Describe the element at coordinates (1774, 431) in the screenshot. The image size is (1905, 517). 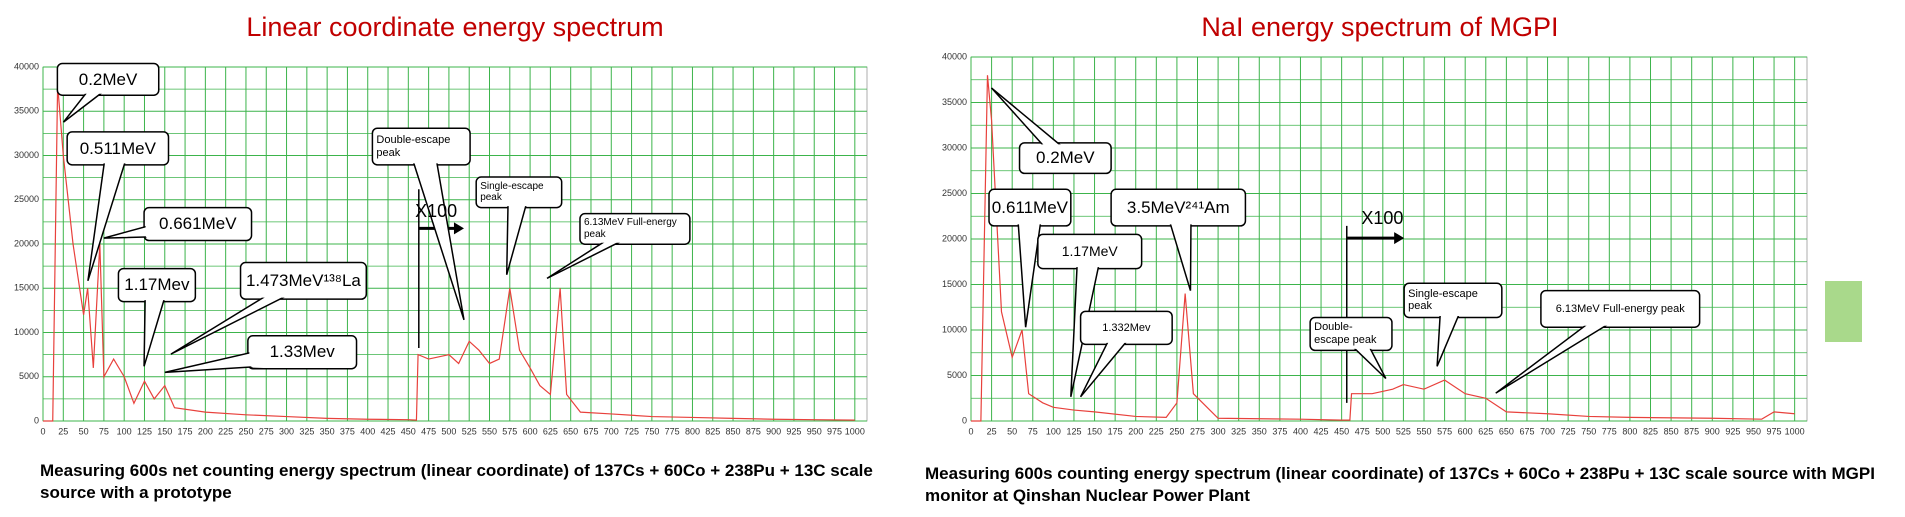
I see `x-tick-label: 975` at that location.